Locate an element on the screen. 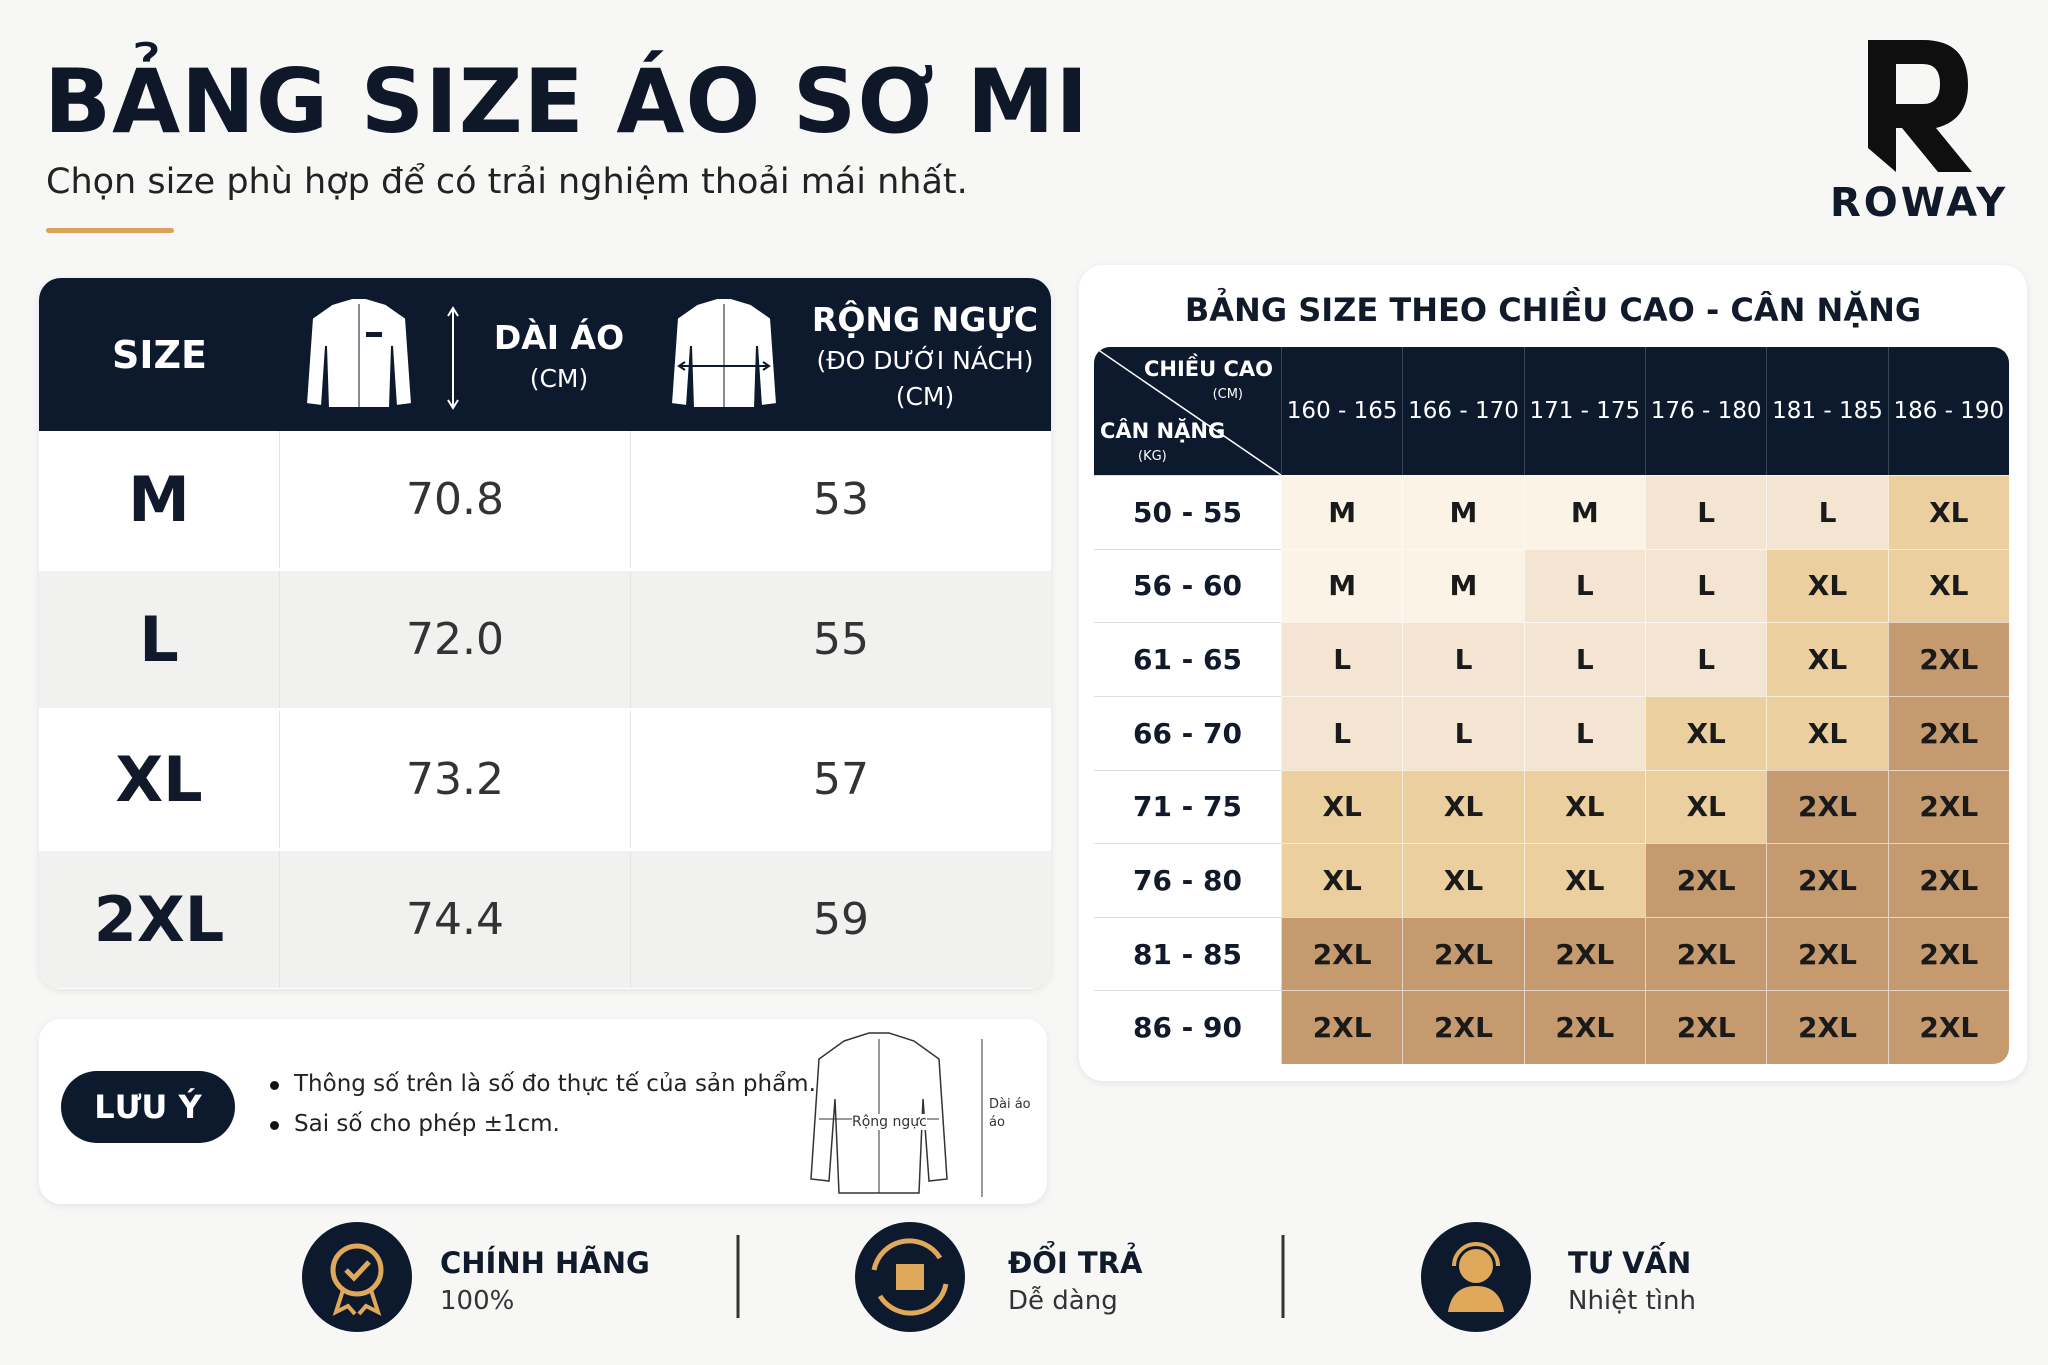 The image size is (2048, 1365). column-header: 176 - 180 is located at coordinates (1706, 411).